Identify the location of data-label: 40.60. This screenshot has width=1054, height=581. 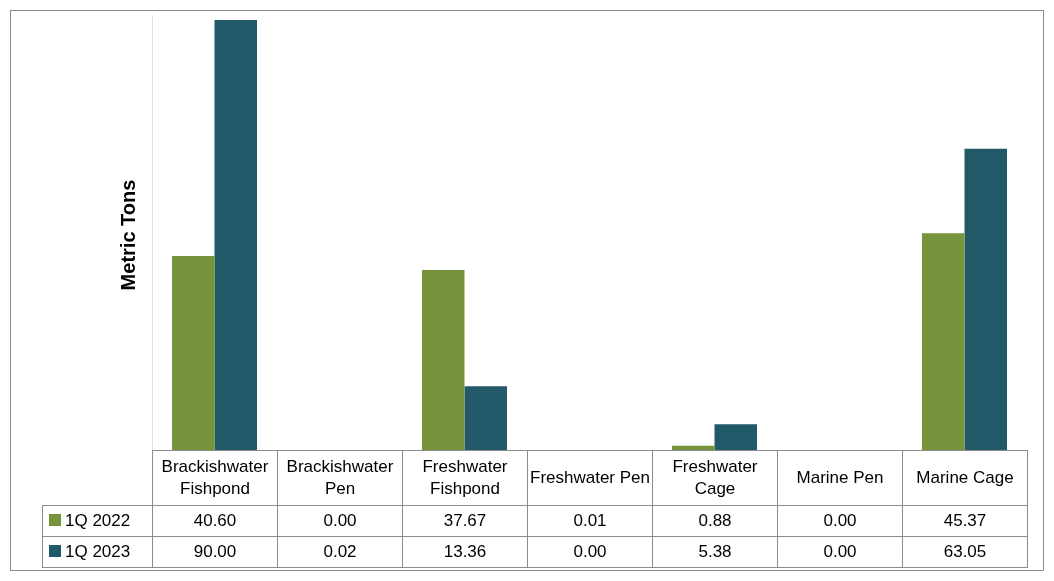
(215, 521).